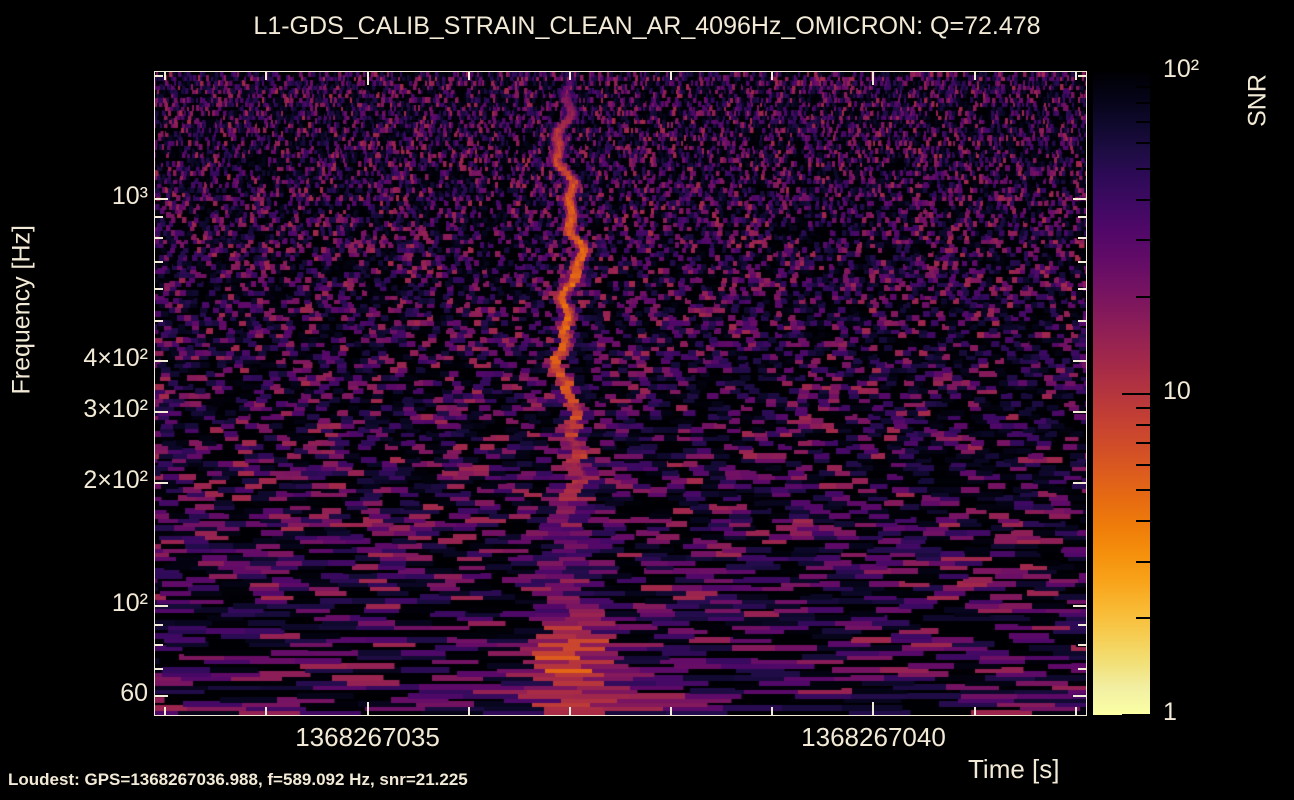 Image resolution: width=1294 pixels, height=800 pixels. What do you see at coordinates (115, 480) in the screenshot?
I see `y-axis-tick-label: 2×10²` at bounding box center [115, 480].